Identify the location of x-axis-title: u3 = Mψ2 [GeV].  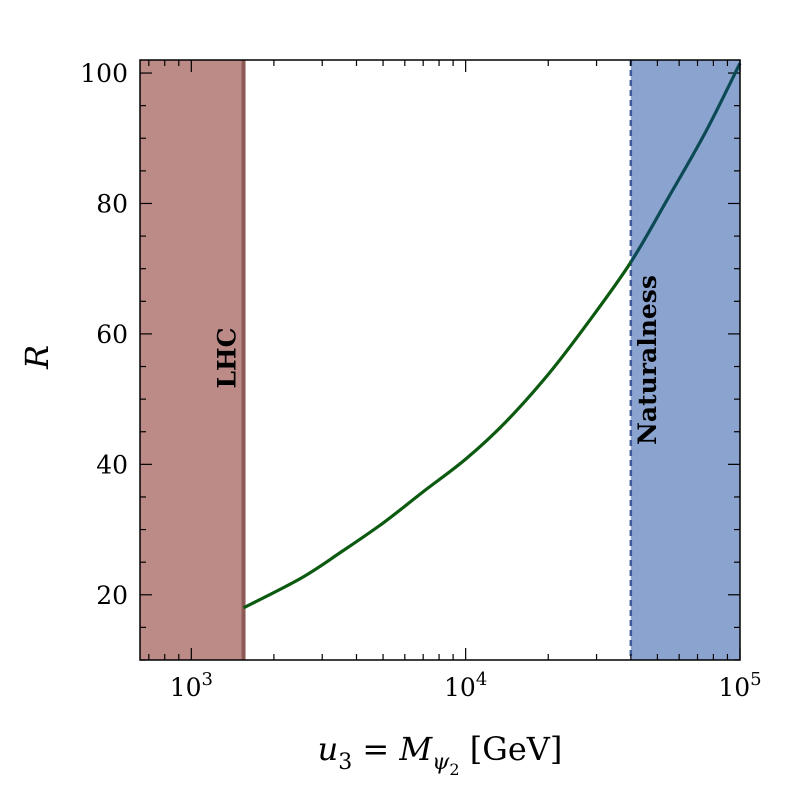
(440, 754).